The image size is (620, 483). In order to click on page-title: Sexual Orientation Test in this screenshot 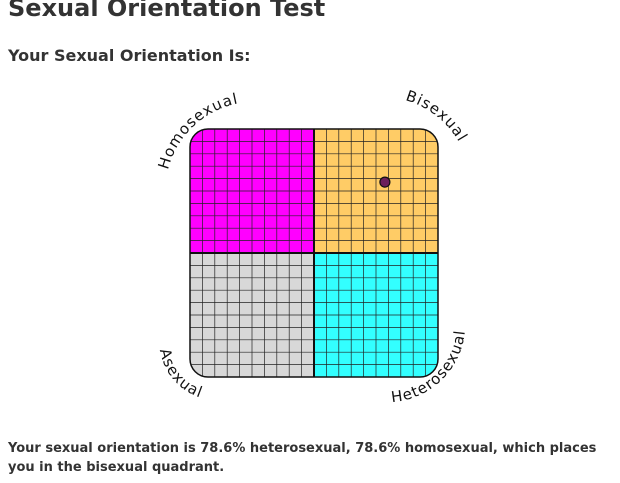, I will do `click(167, 11)`.